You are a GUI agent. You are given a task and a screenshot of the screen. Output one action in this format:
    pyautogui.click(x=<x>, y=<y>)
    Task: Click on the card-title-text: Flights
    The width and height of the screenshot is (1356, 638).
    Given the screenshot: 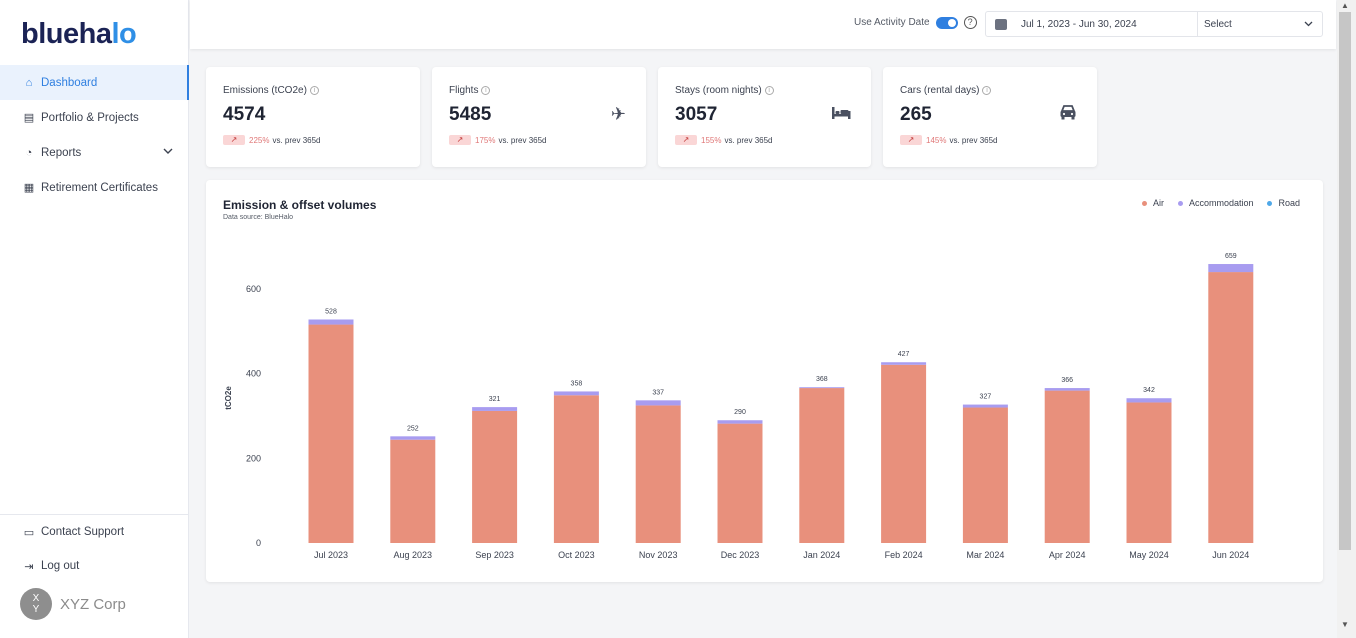 What is the action you would take?
    pyautogui.click(x=464, y=90)
    